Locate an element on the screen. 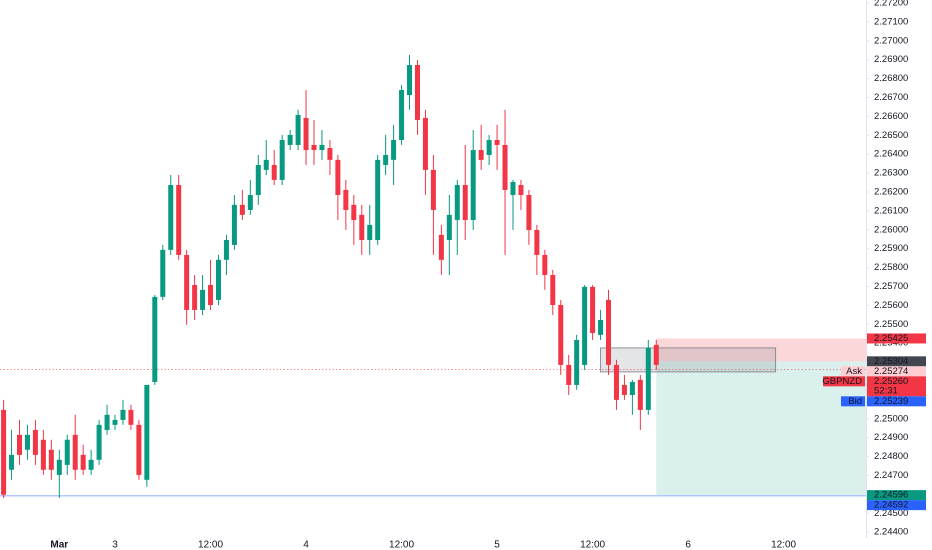 The height and width of the screenshot is (550, 932). price-label: 2.24596 is located at coordinates (891, 495).